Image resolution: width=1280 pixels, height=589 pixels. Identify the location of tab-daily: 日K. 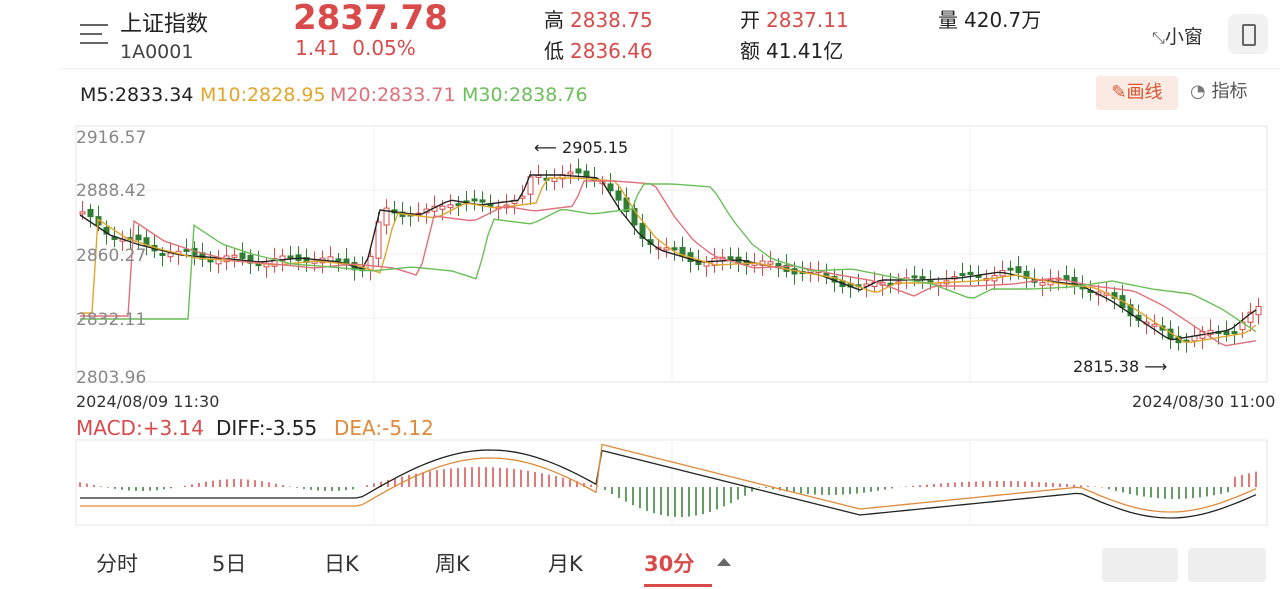
(341, 564).